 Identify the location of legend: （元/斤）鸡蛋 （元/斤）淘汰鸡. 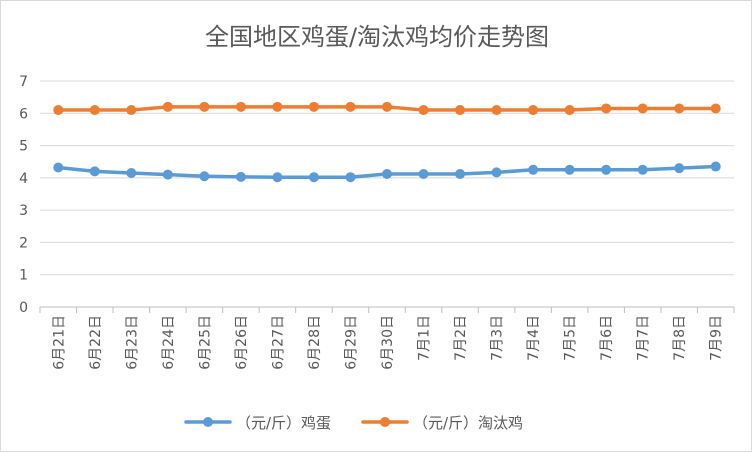
(353, 423).